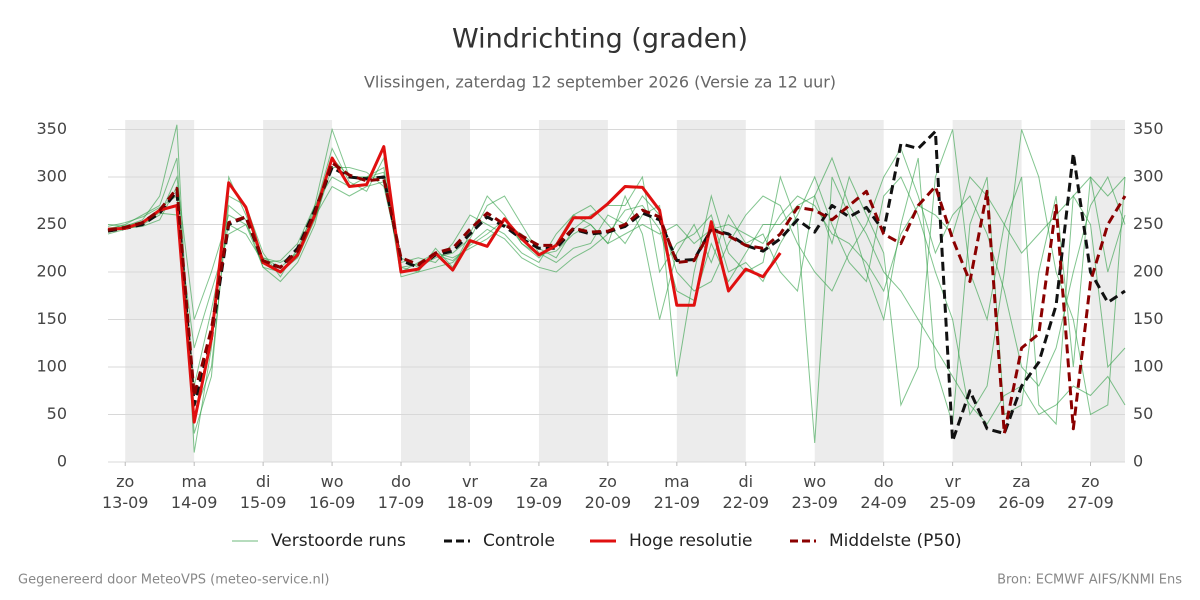  I want to click on x-tick-label: wo 16-09, so click(332, 492).